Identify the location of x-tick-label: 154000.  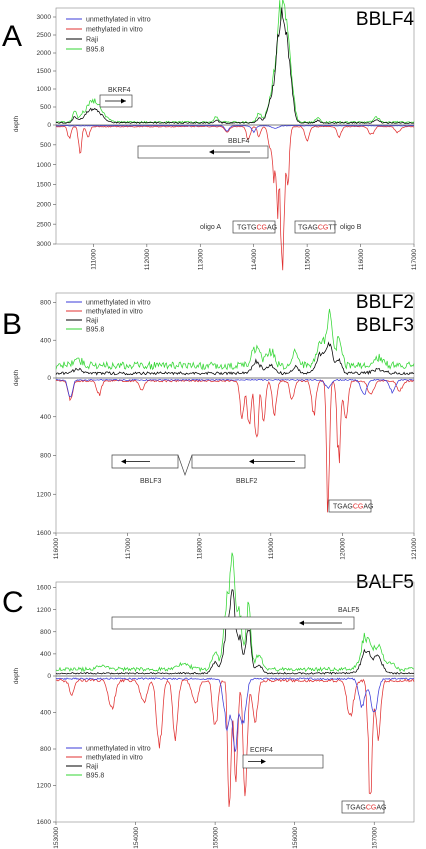
(136, 838).